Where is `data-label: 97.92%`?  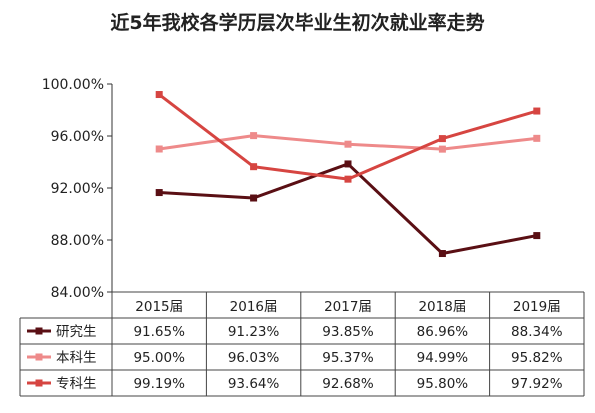 data-label: 97.92% is located at coordinates (537, 384).